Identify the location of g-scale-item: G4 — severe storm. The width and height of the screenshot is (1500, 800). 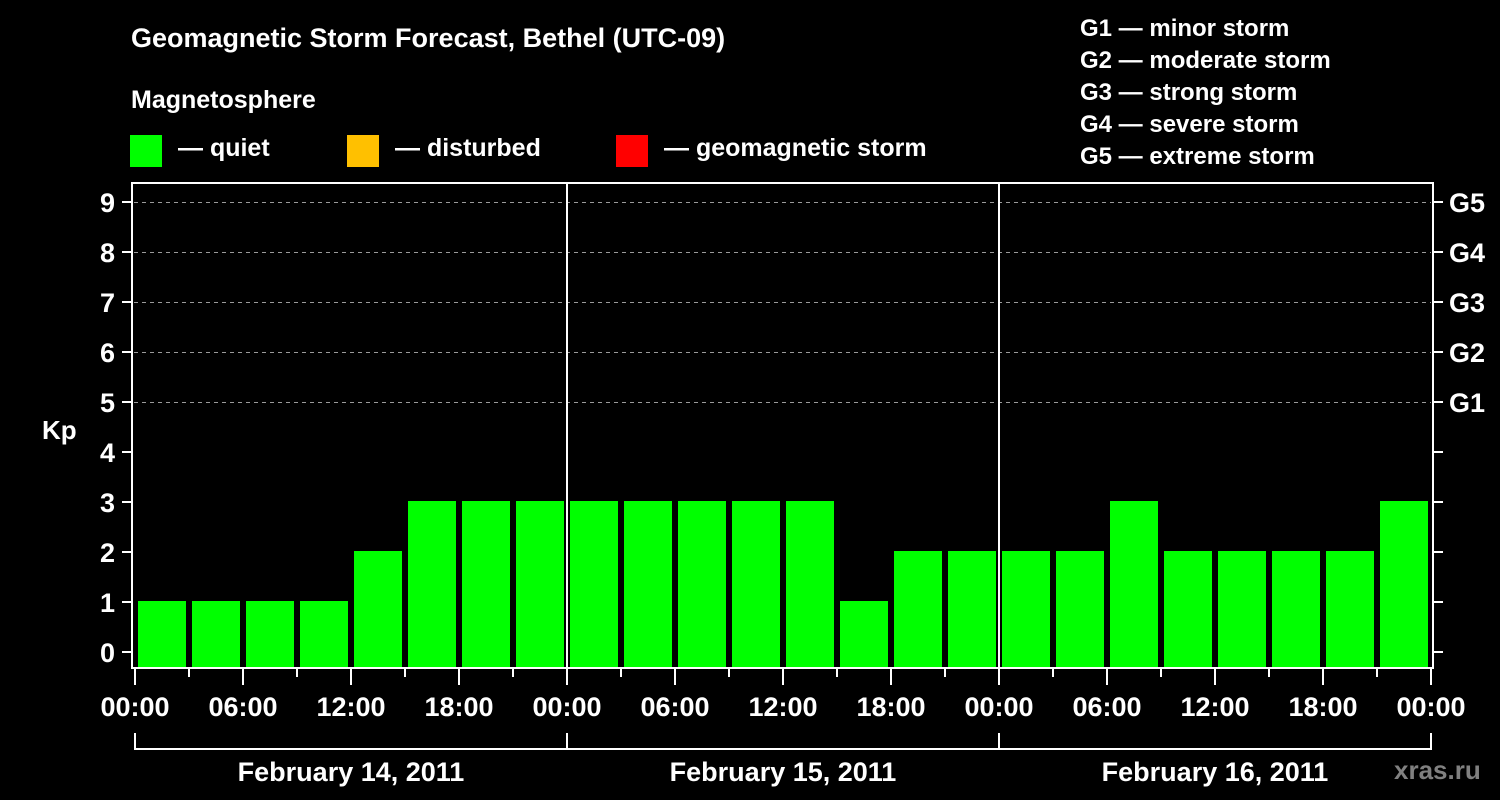
(1189, 124).